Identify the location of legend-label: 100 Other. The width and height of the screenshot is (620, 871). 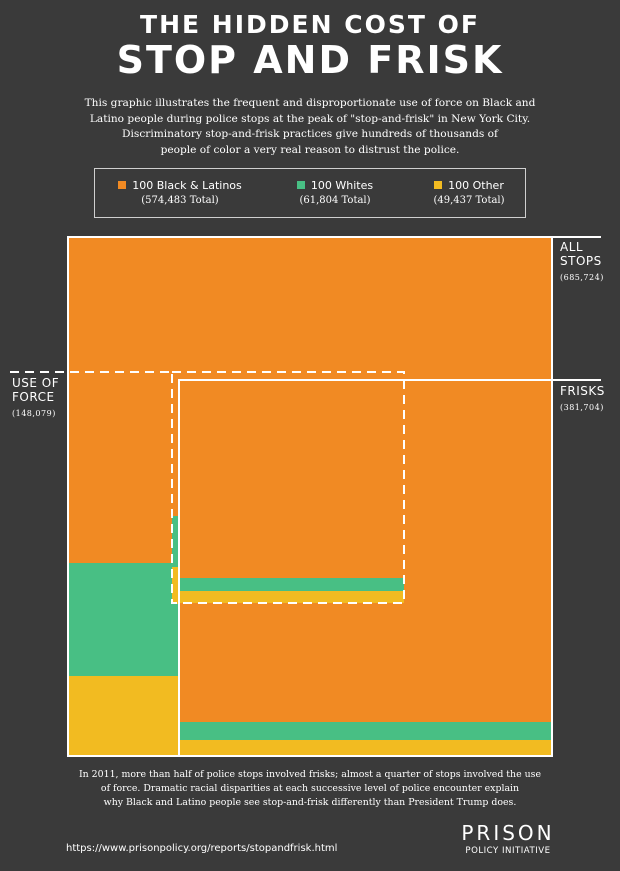
(476, 185).